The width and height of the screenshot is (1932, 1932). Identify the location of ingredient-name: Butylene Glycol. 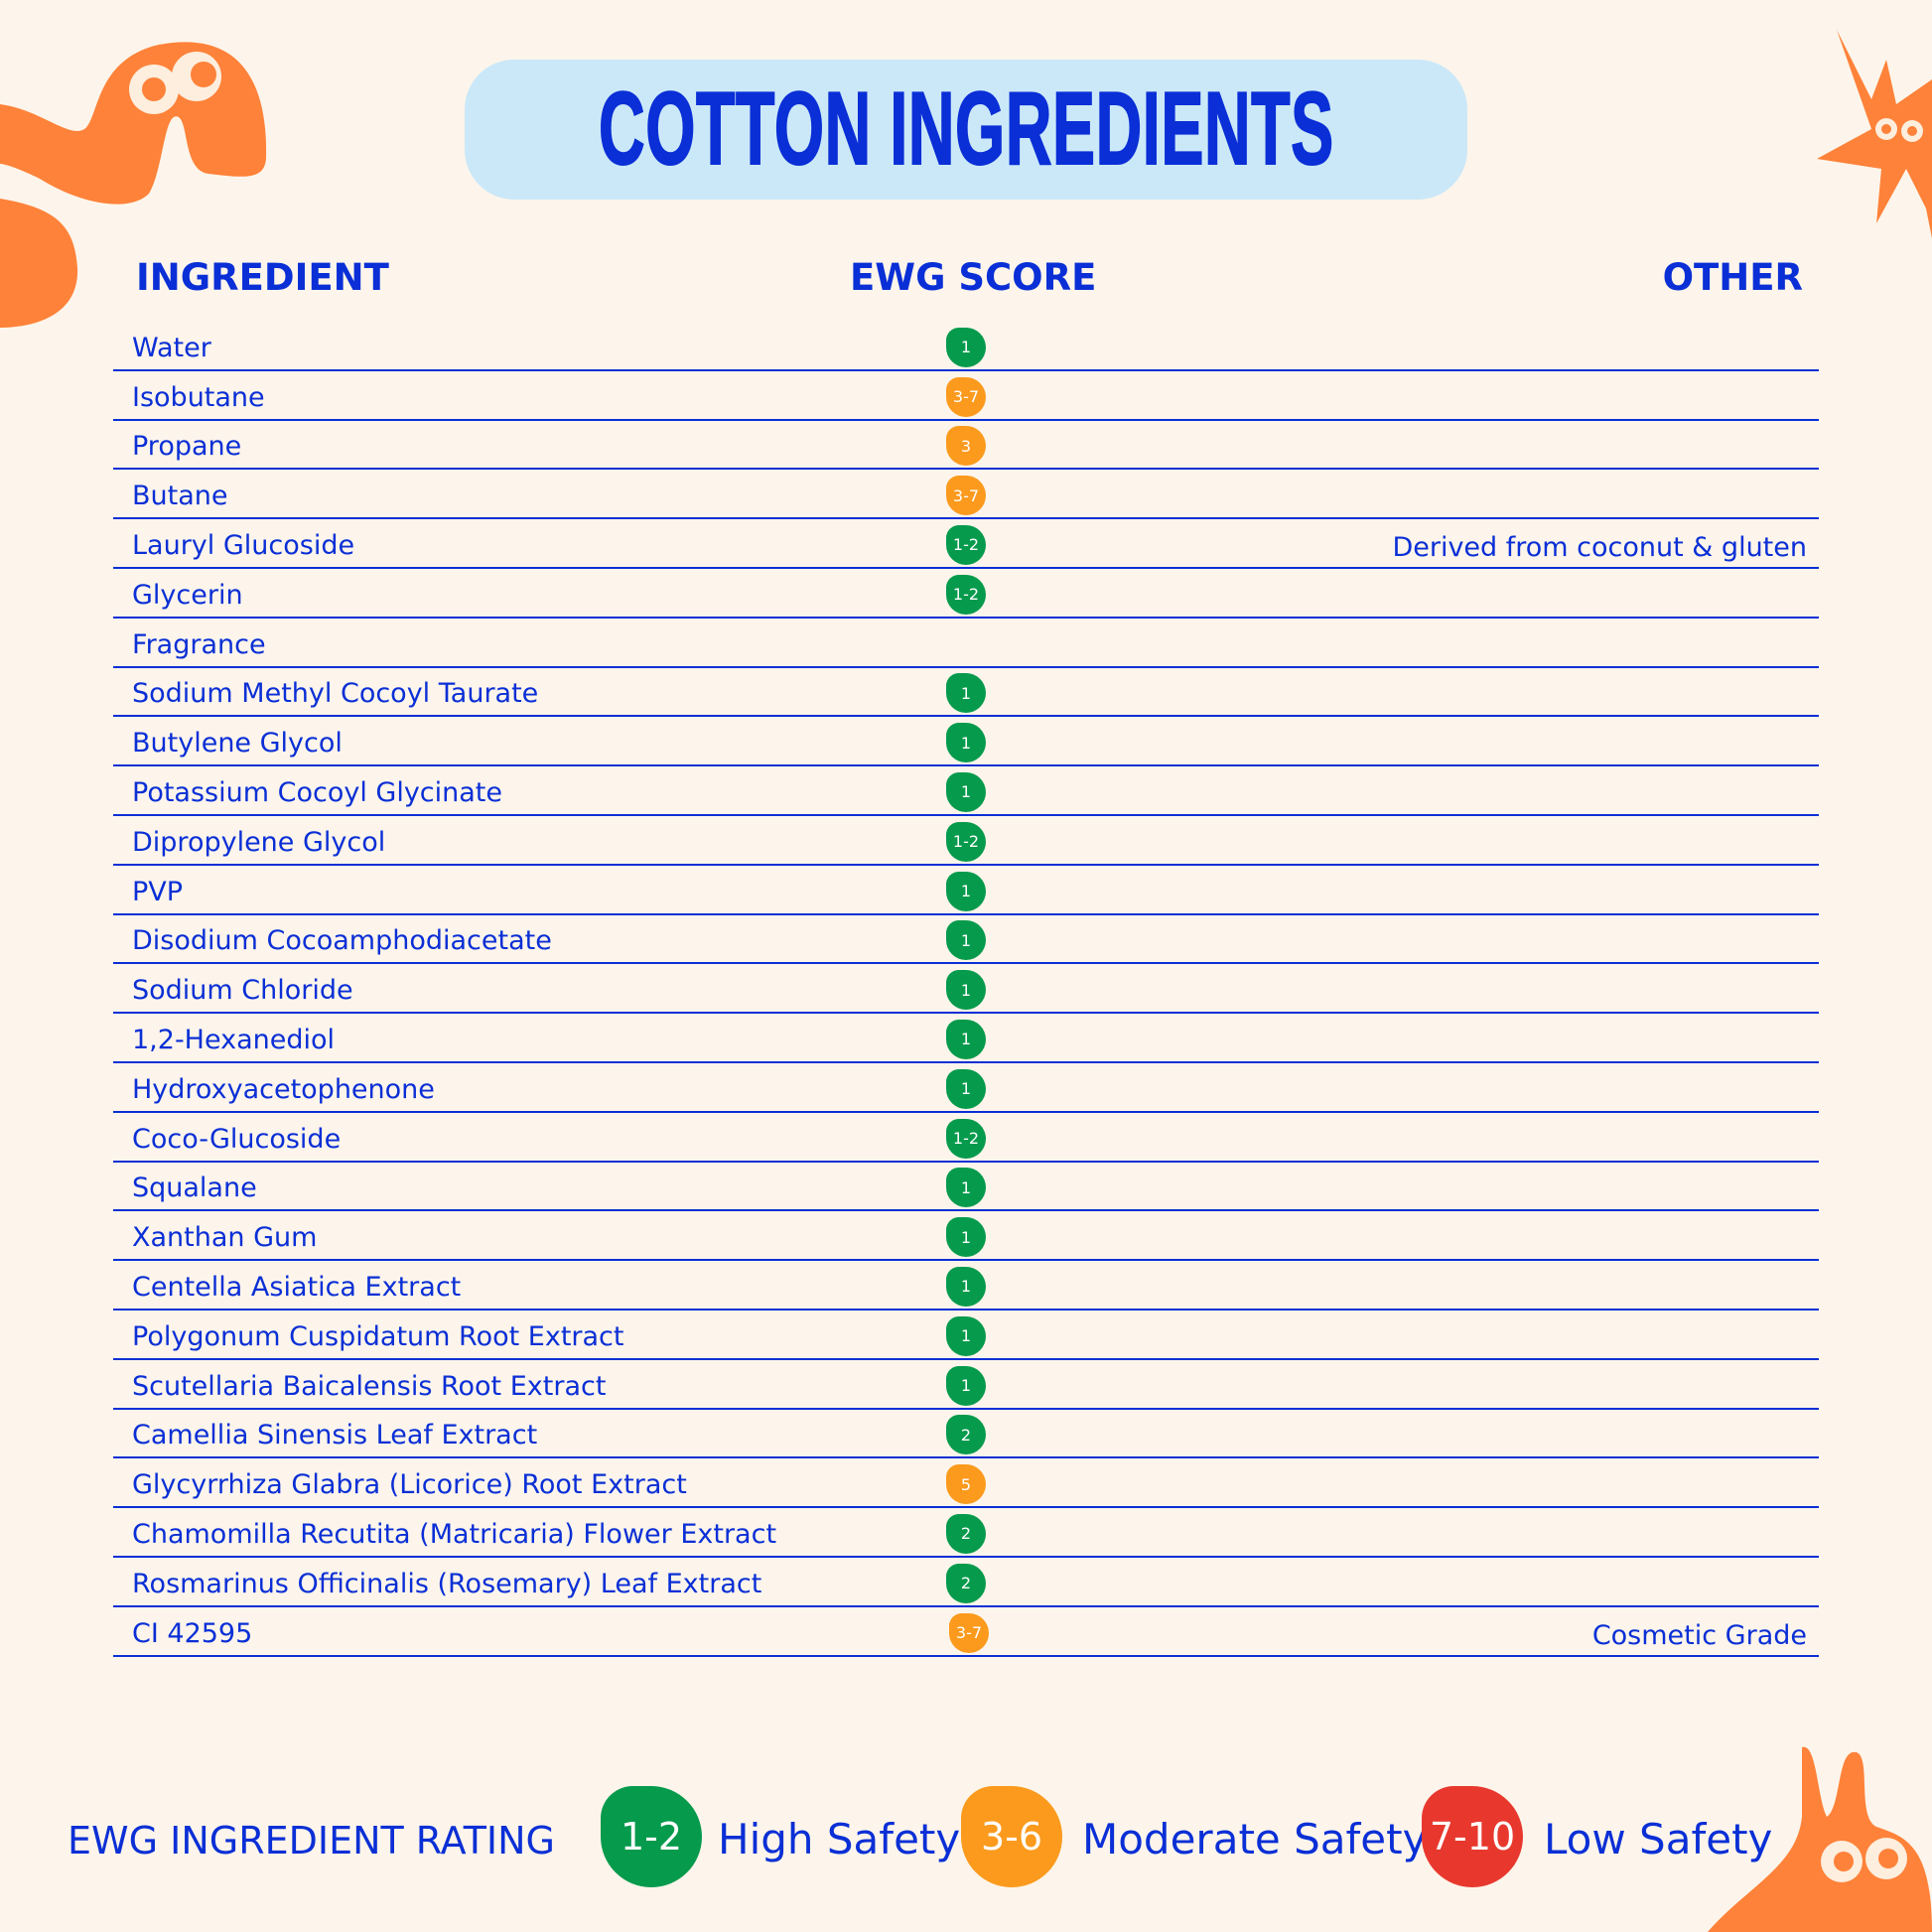
(237, 744).